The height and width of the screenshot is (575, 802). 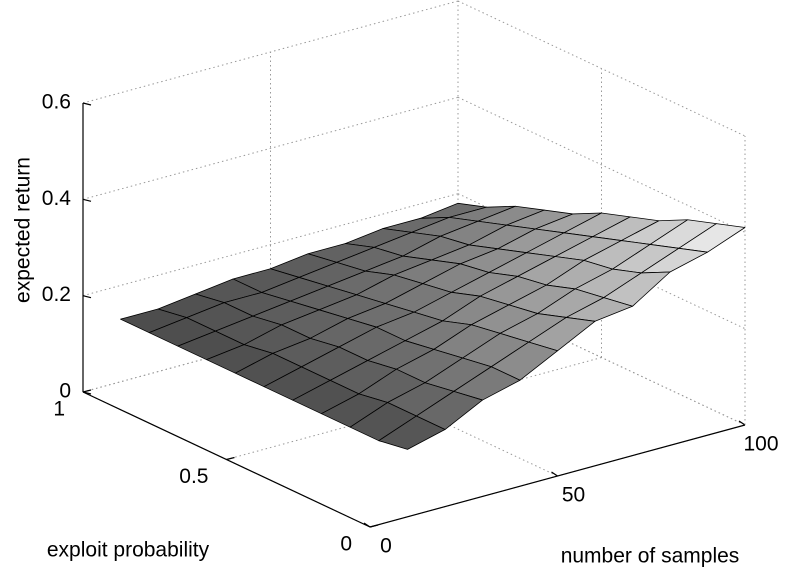 I want to click on x-tick-label: 50, so click(x=573, y=495).